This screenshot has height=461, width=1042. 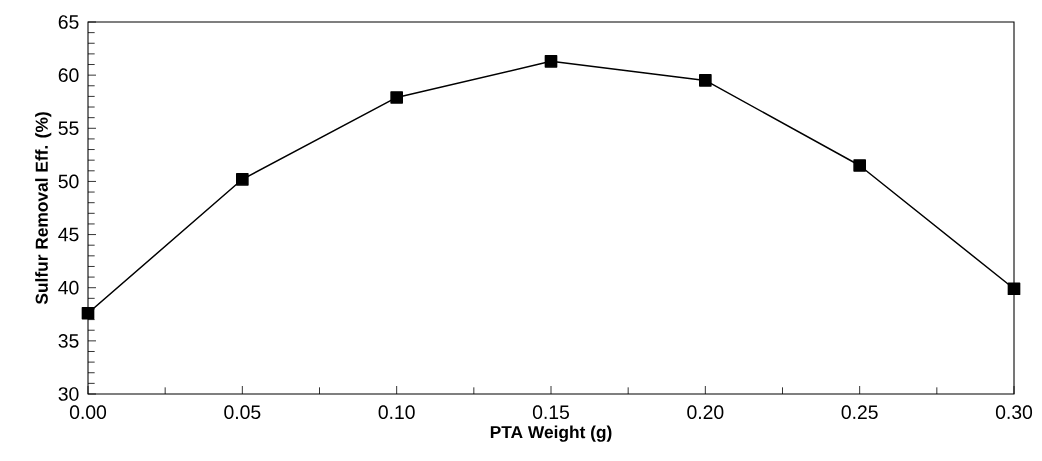 I want to click on x-tick-label: 0.05, so click(x=242, y=412).